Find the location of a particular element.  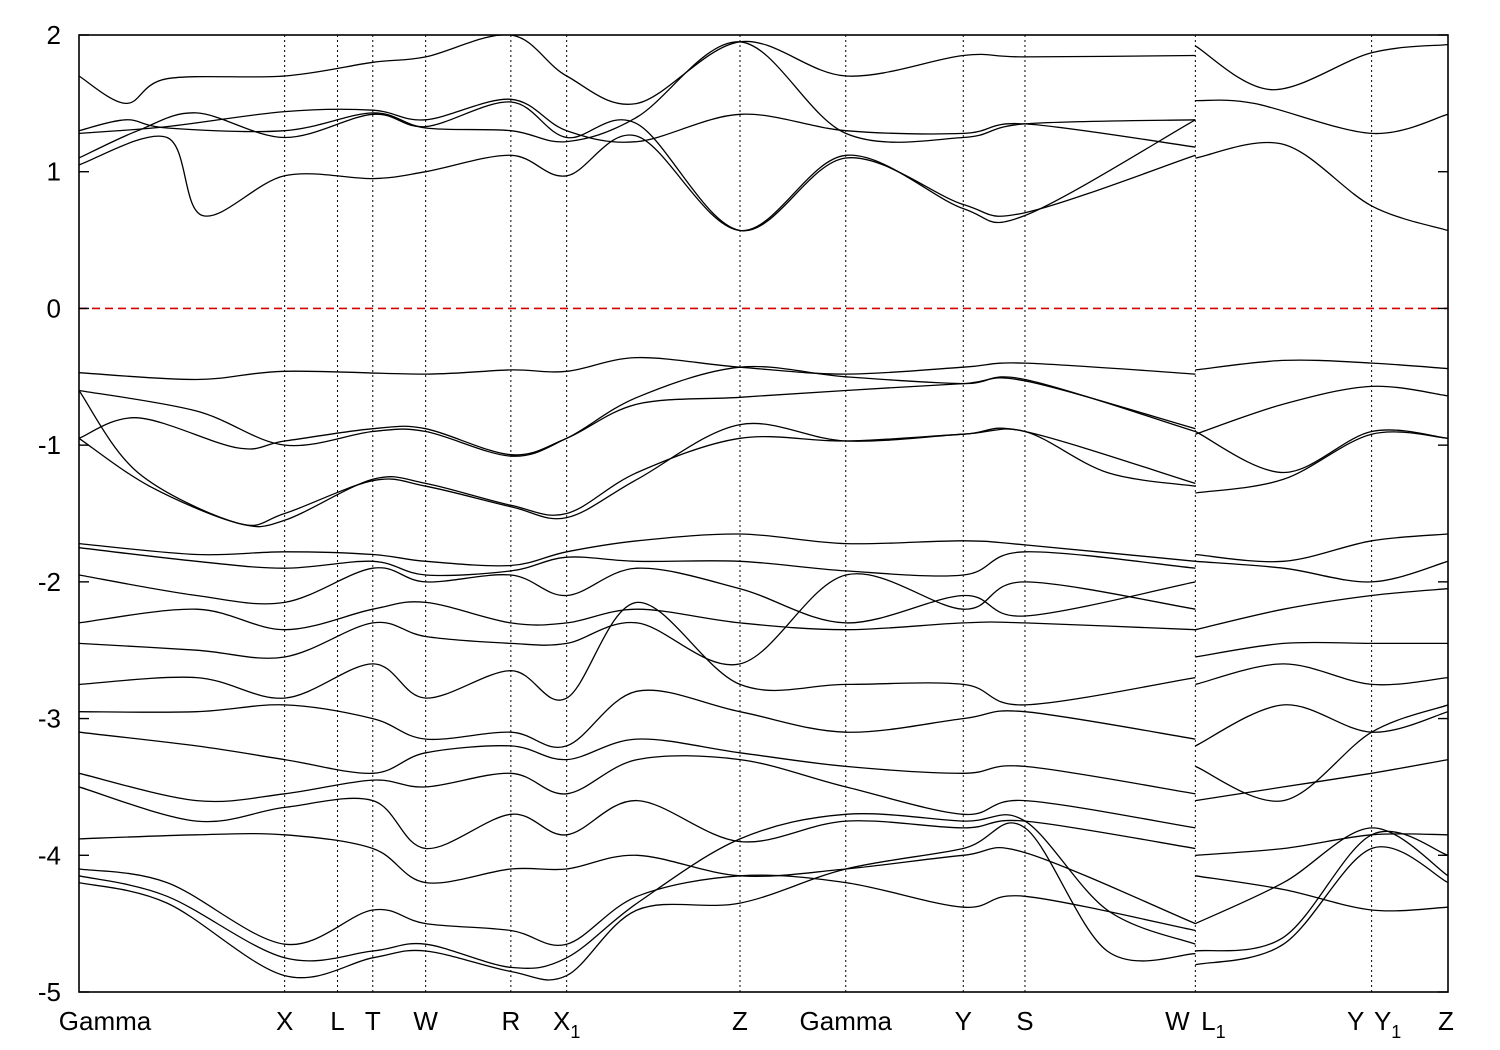

y-tick-label: -4 is located at coordinates (49, 855).